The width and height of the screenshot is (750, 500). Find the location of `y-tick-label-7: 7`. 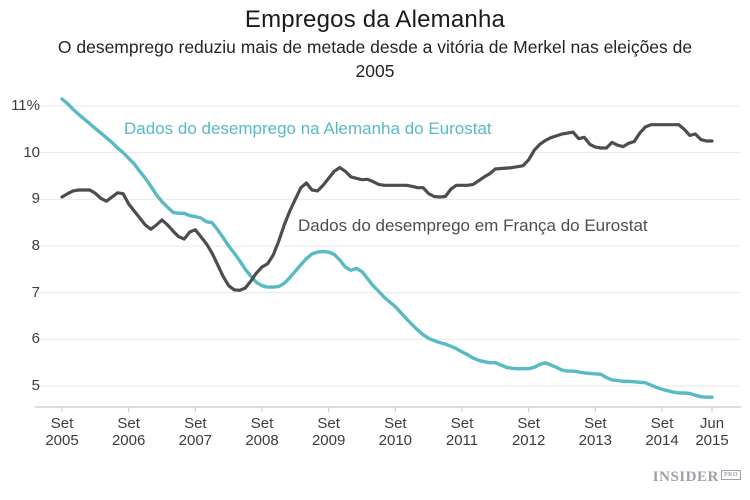

y-tick-label-7: 7 is located at coordinates (35, 292).